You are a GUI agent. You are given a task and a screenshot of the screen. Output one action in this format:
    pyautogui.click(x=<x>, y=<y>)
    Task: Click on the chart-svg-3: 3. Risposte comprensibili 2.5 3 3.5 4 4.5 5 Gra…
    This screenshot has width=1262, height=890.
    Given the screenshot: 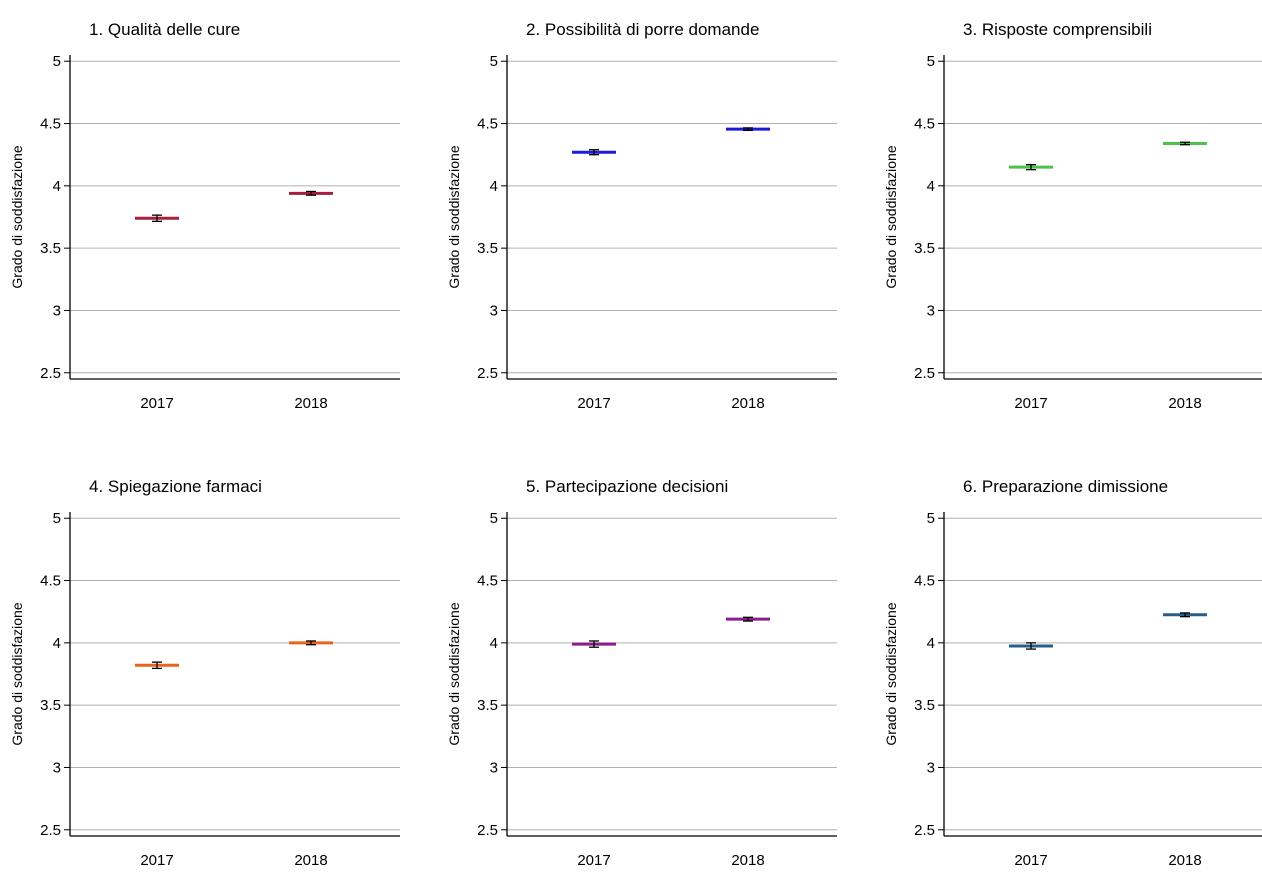 What is the action you would take?
    pyautogui.click(x=1072, y=216)
    